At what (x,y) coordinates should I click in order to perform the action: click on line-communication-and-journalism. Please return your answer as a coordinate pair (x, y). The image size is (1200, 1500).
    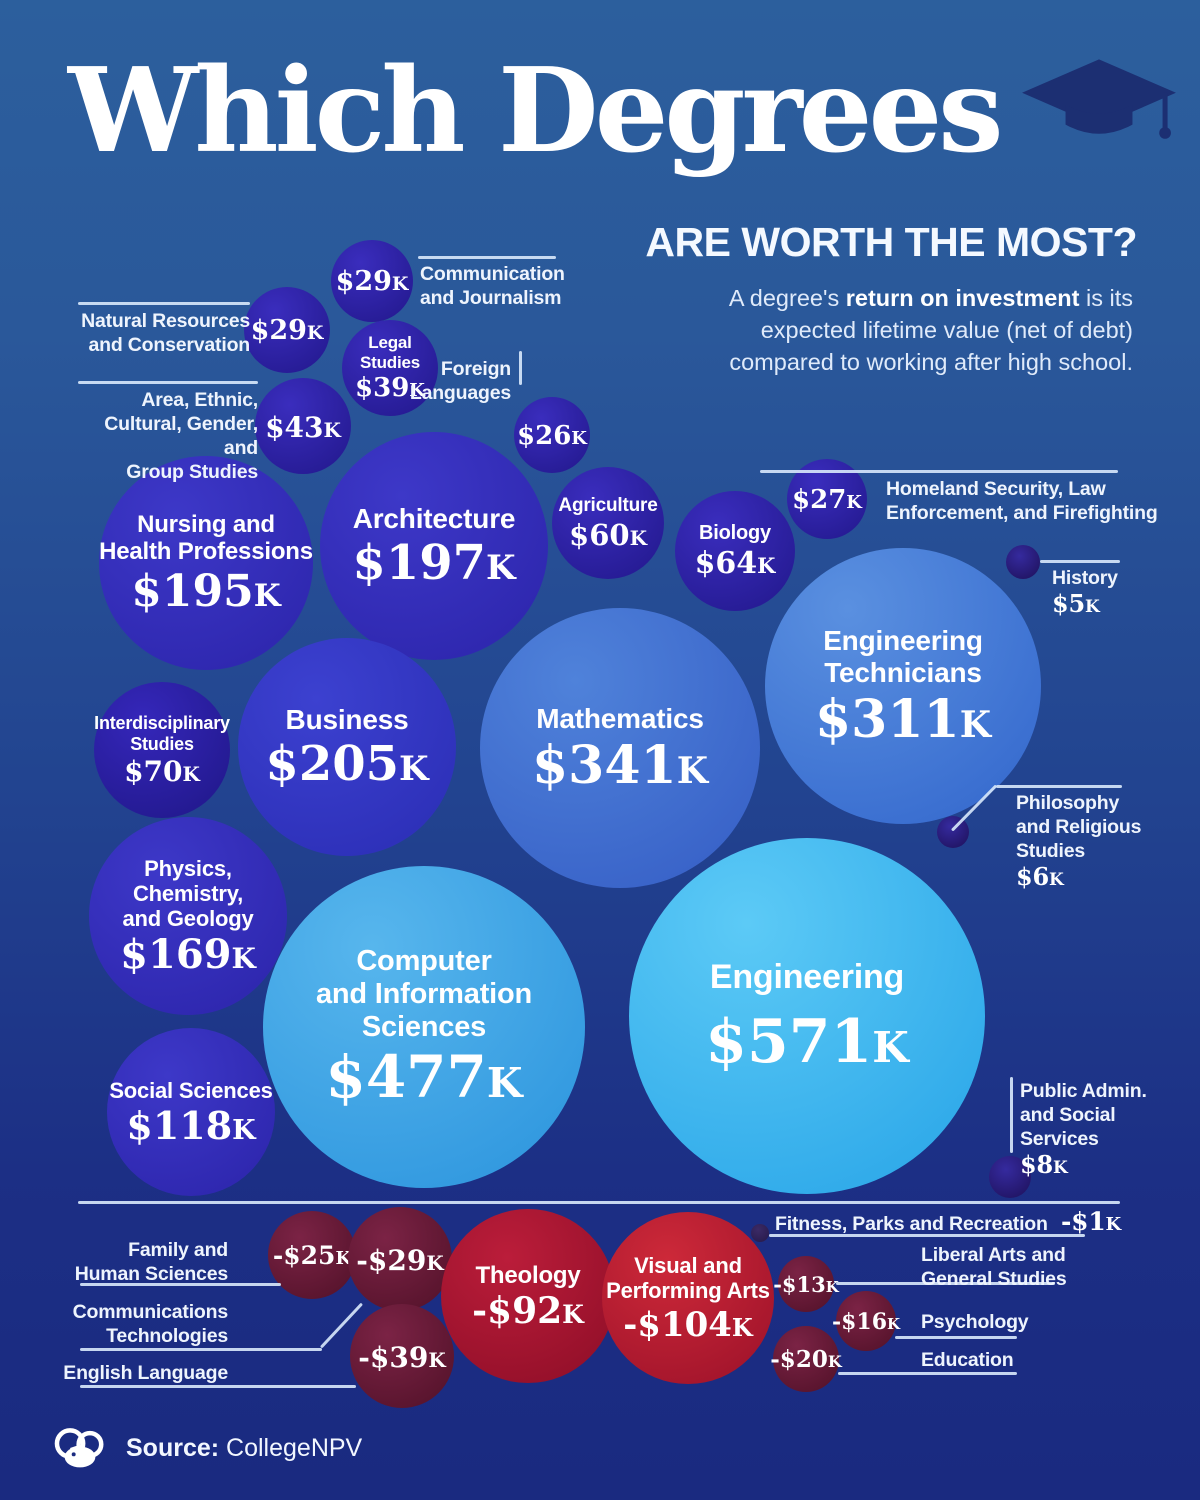
    Looking at the image, I should click on (487, 257).